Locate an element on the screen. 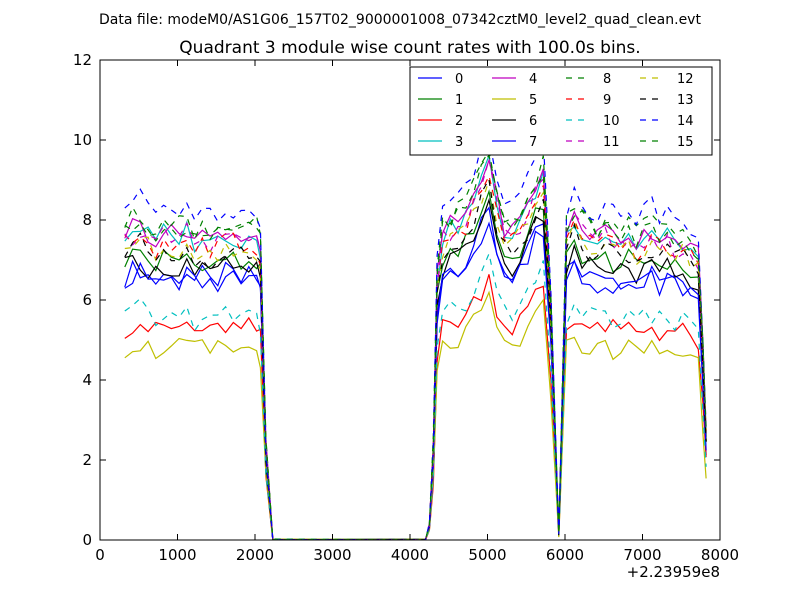 The image size is (800, 600). y-tick-label: 6 is located at coordinates (87, 300).